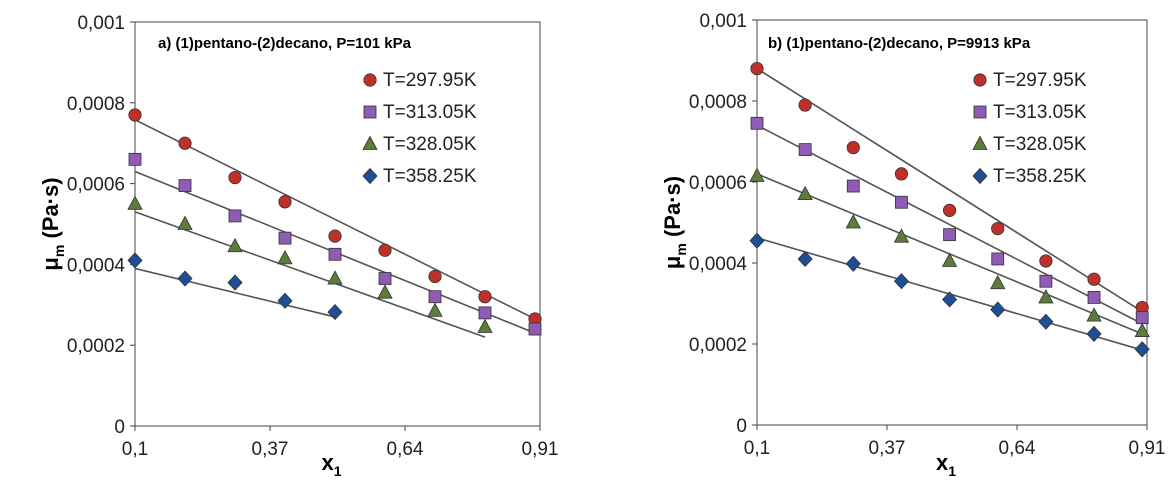 This screenshot has height=491, width=1172. Describe the element at coordinates (1040, 112) in the screenshot. I see `legend-label: T=313.05K` at that location.